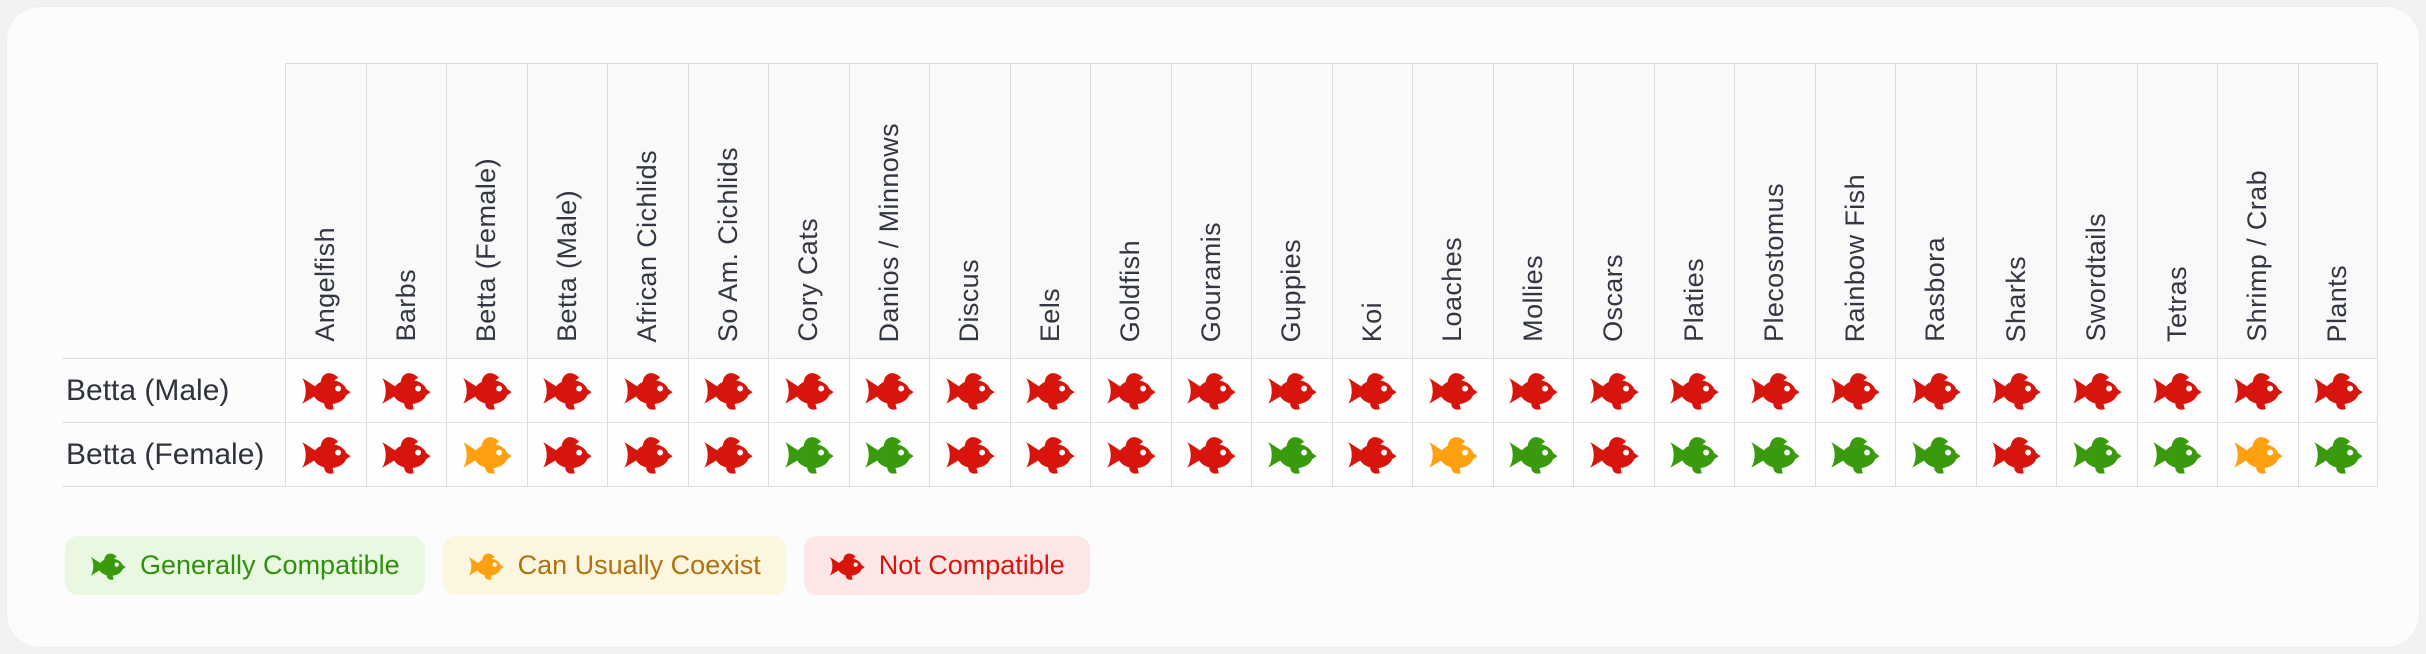 The width and height of the screenshot is (2426, 654). What do you see at coordinates (2015, 210) in the screenshot?
I see `column-header: Sharks` at bounding box center [2015, 210].